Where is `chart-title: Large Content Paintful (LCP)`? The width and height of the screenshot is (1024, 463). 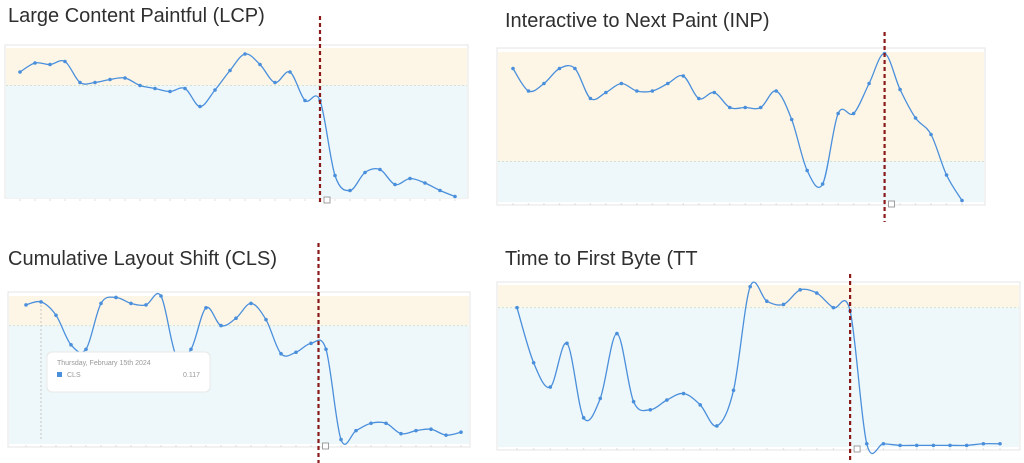
chart-title: Large Content Paintful (LCP) is located at coordinates (136, 16).